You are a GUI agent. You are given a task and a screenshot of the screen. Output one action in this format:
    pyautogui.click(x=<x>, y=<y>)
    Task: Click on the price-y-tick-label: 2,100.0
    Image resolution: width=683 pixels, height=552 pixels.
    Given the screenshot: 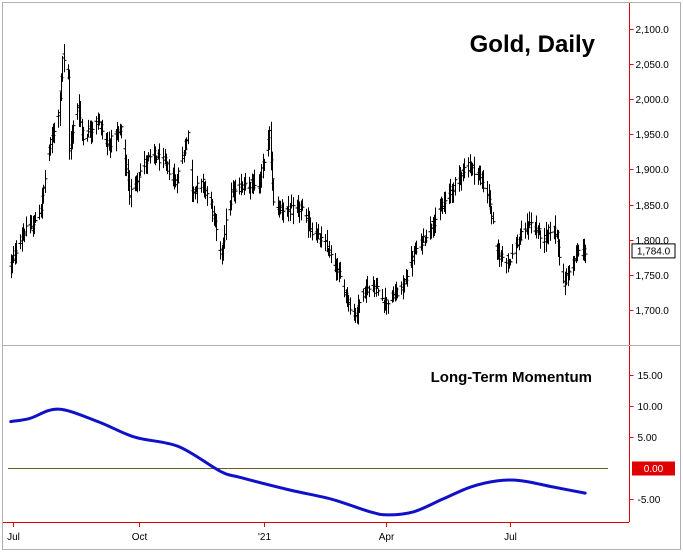 What is the action you would take?
    pyautogui.click(x=653, y=30)
    